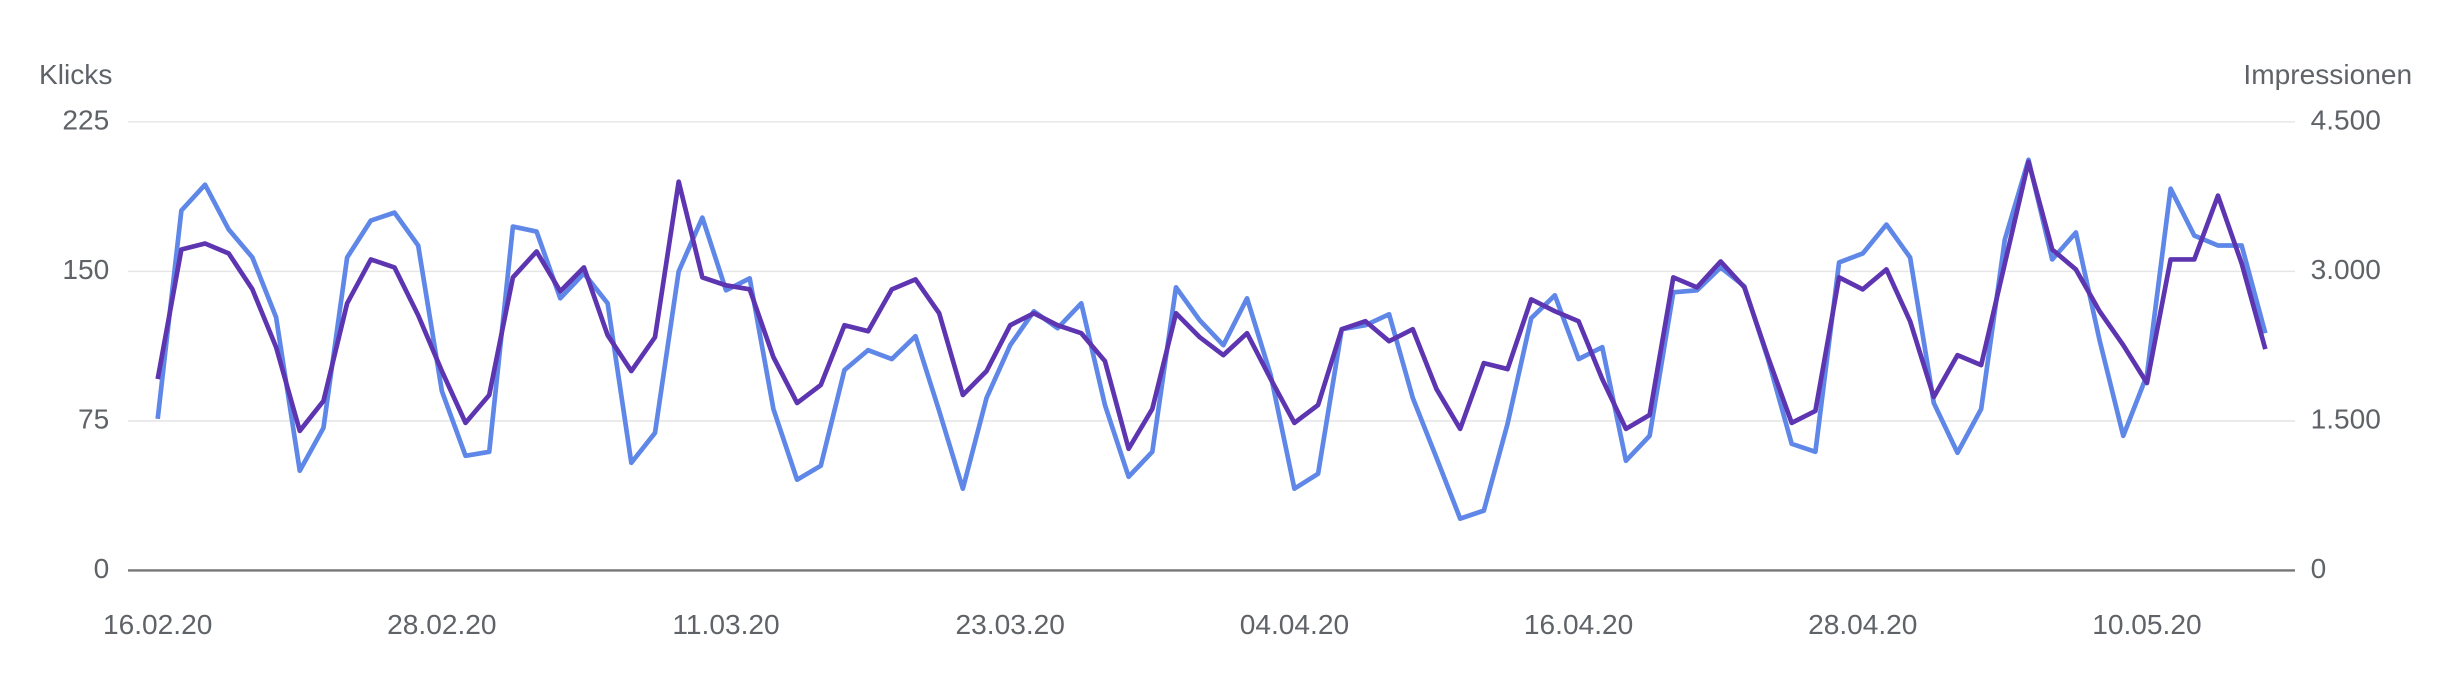 This screenshot has height=697, width=2448. Describe the element at coordinates (1578, 624) in the screenshot. I see `x-tick-label: 16.04.20` at that location.